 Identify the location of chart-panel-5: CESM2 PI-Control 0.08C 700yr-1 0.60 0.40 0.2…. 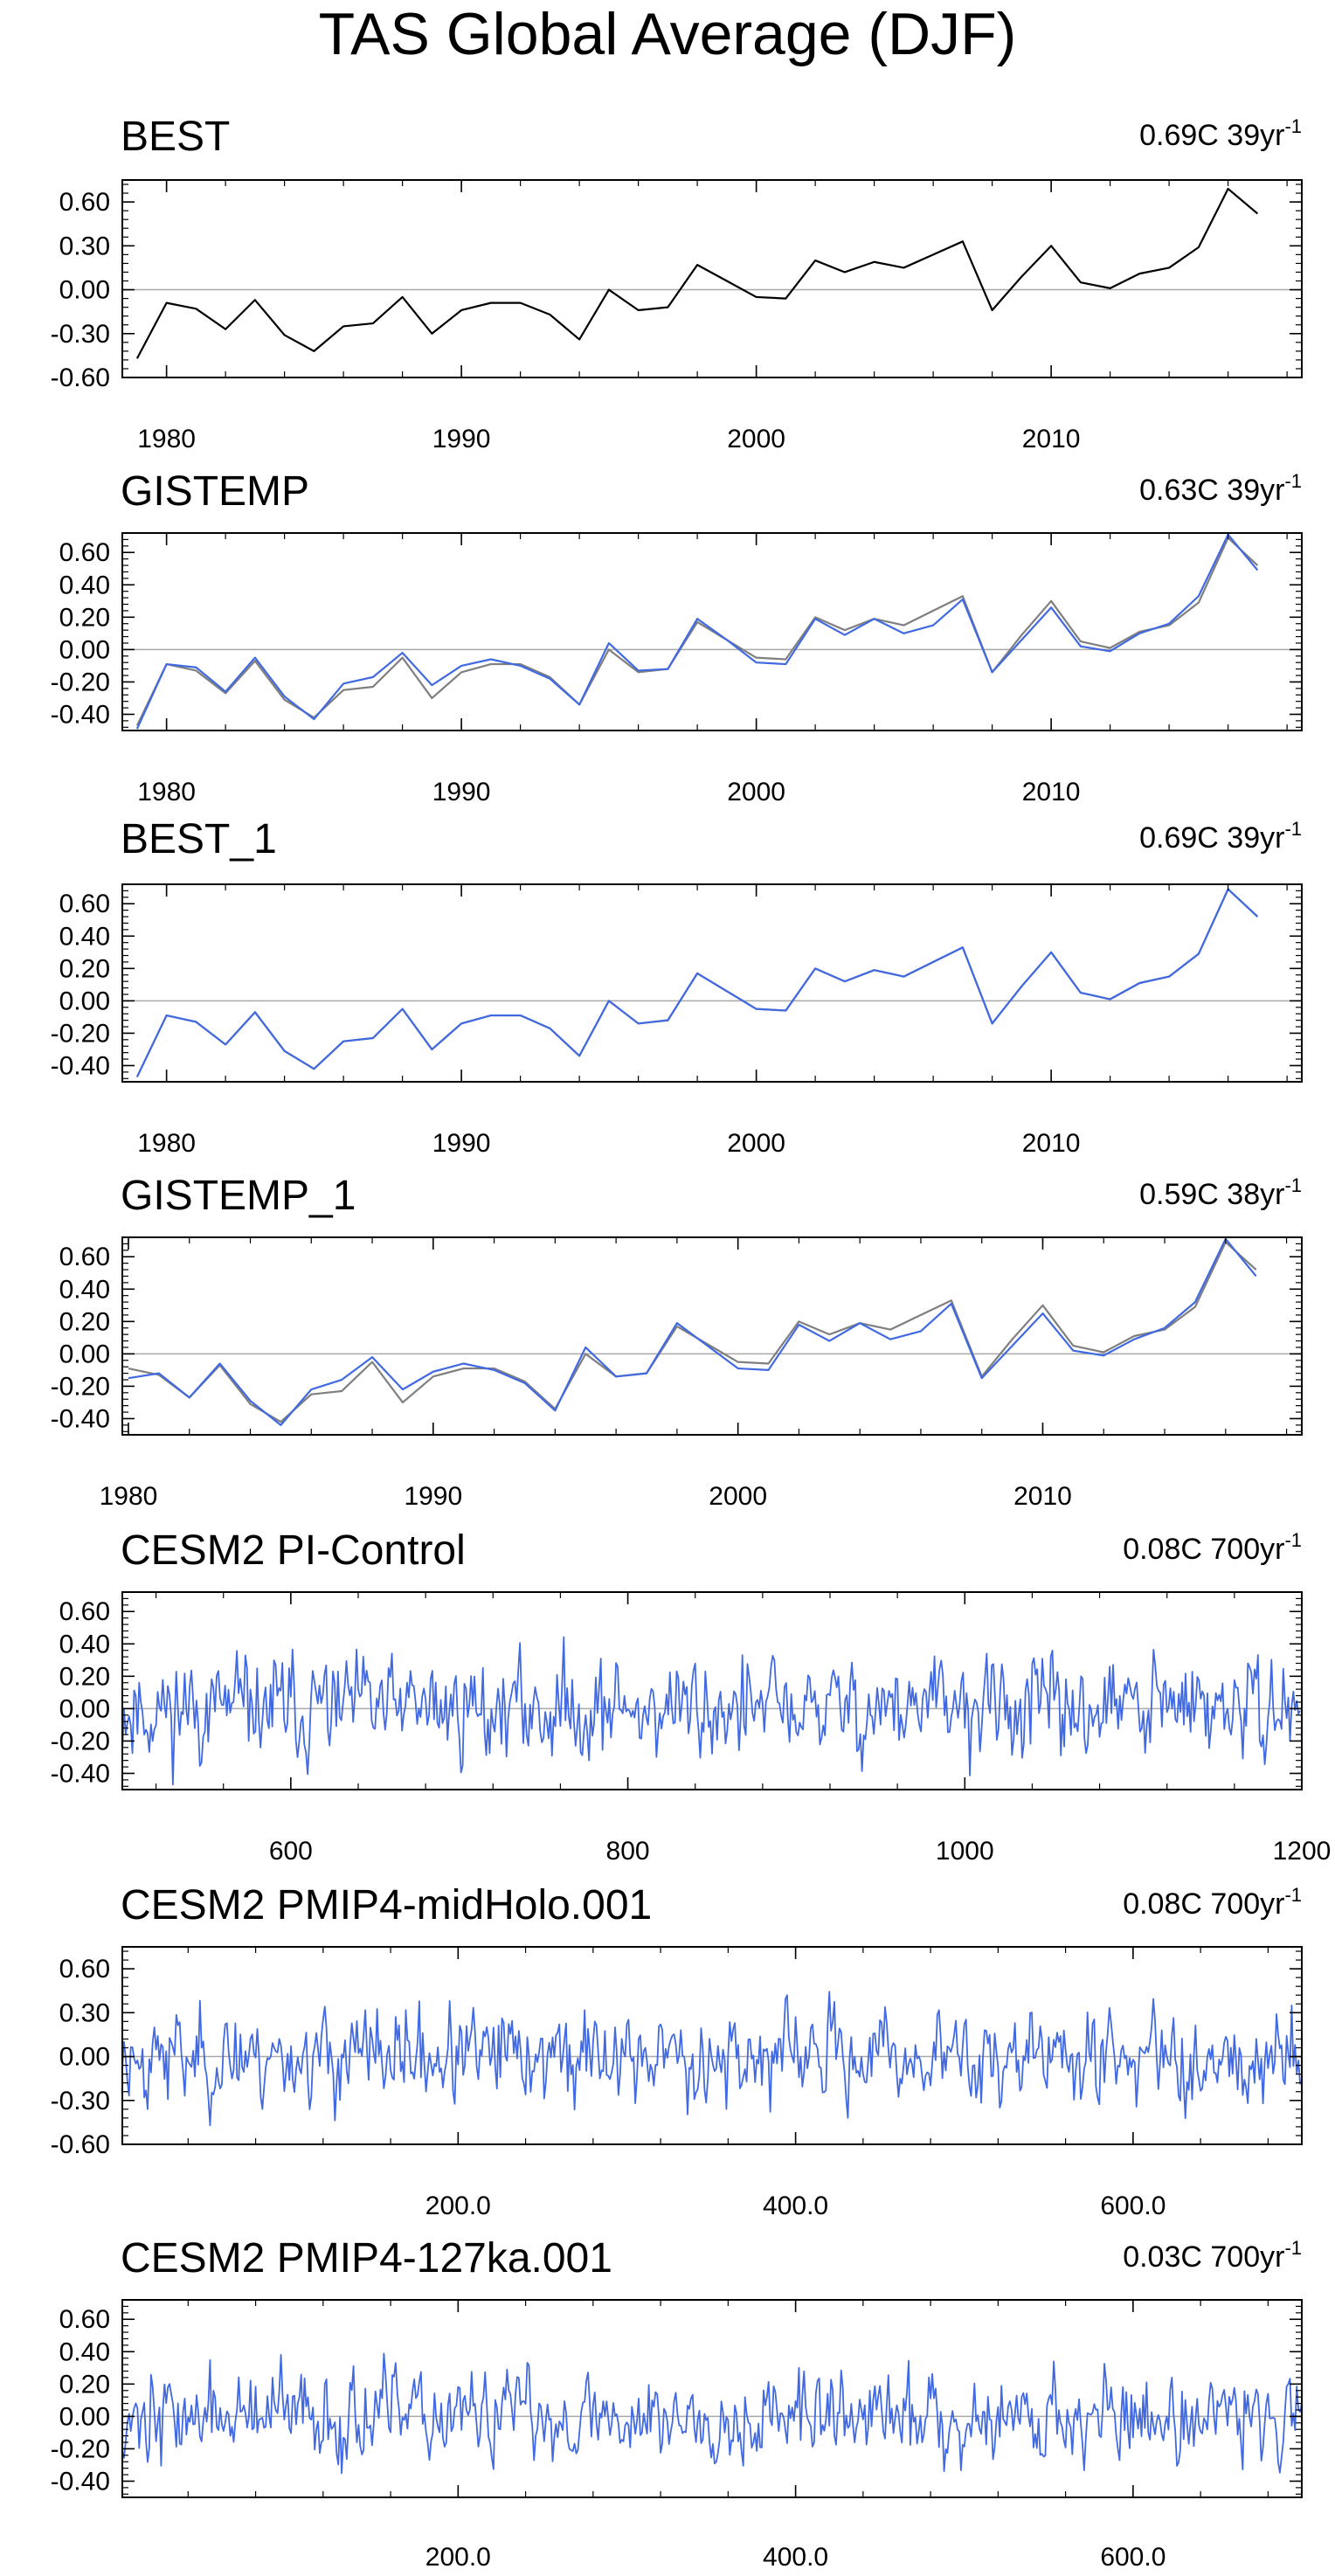
(691, 1696).